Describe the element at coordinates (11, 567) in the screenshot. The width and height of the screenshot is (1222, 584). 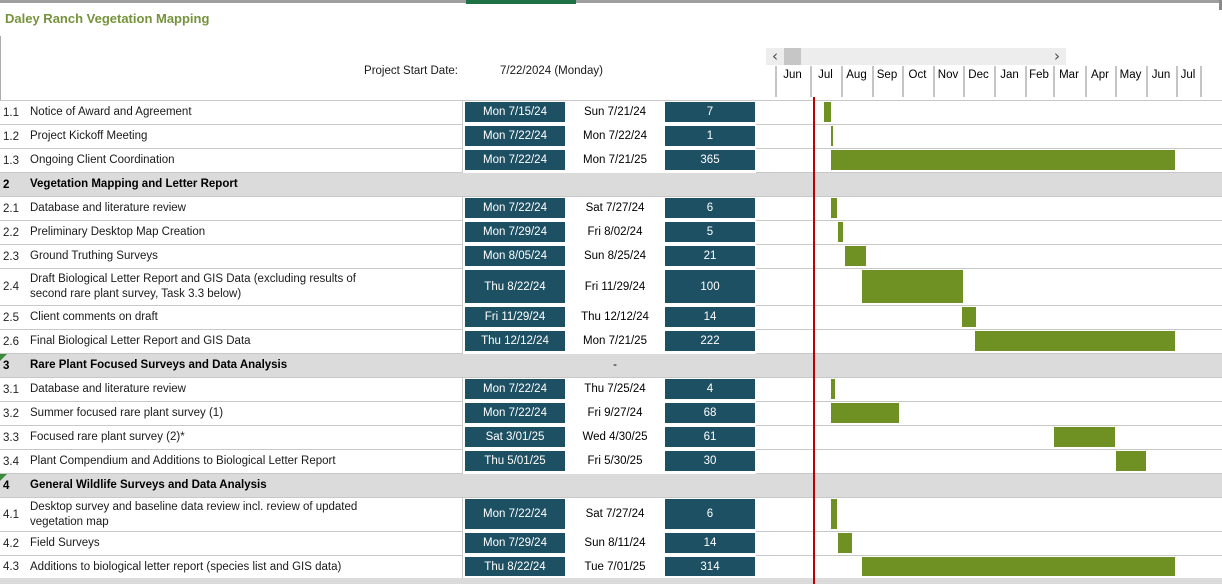
I see `task-id-cell: 4.3` at that location.